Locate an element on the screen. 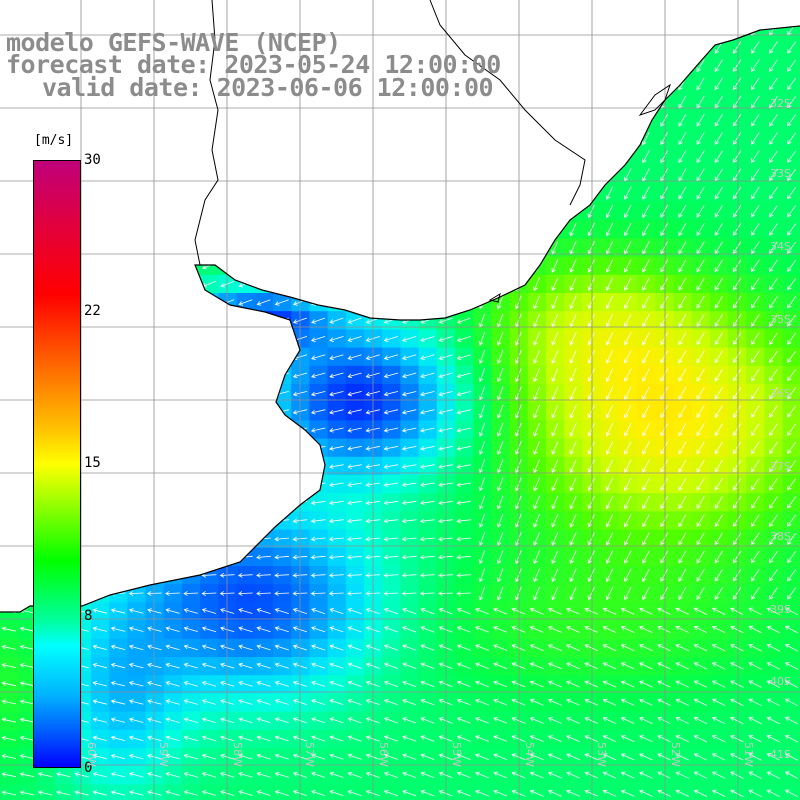 The width and height of the screenshot is (800, 800). lon-label-51W: 51W is located at coordinates (748, 754).